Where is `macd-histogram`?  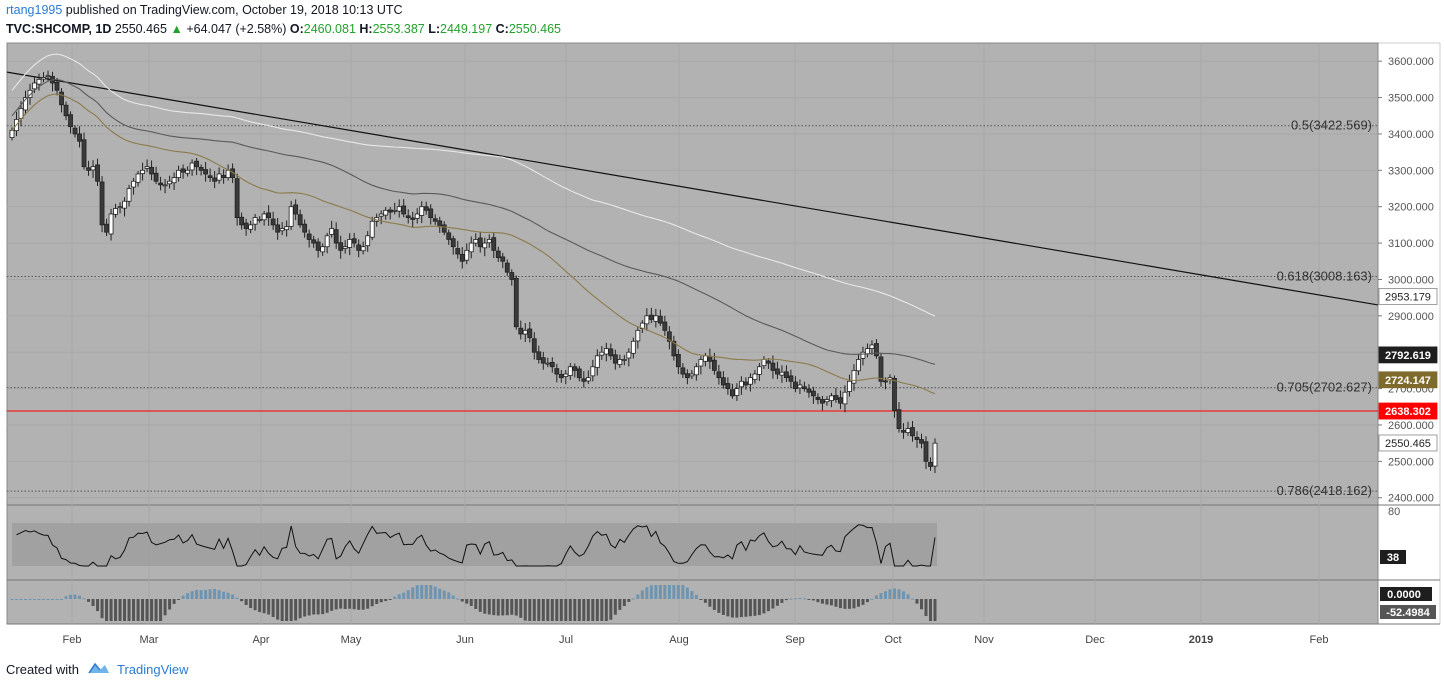
macd-histogram is located at coordinates (473, 603).